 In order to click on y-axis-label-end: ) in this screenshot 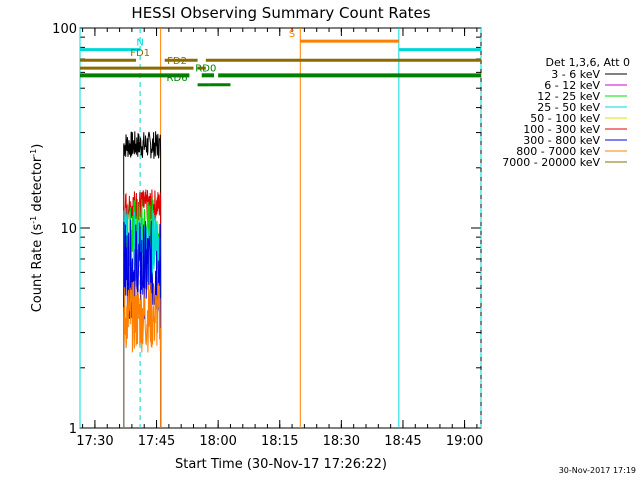, I will do `click(37, 146)`.